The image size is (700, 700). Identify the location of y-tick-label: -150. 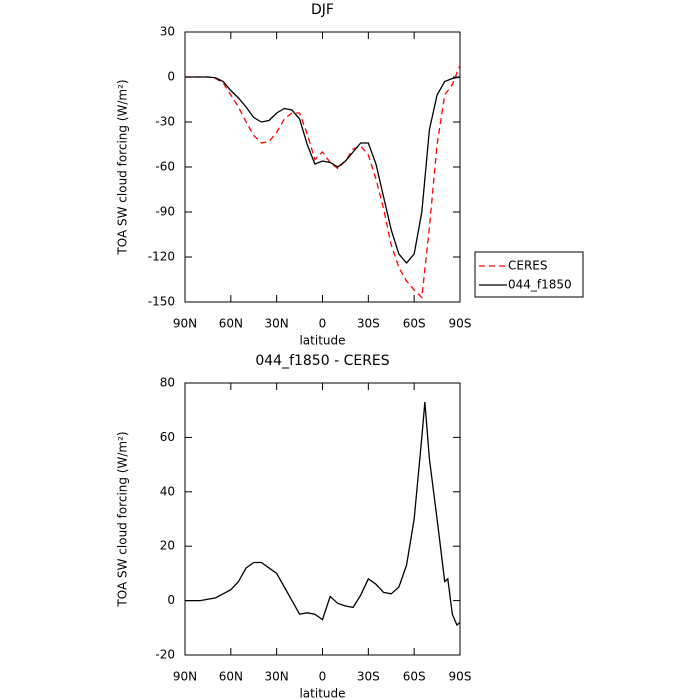
(161, 302).